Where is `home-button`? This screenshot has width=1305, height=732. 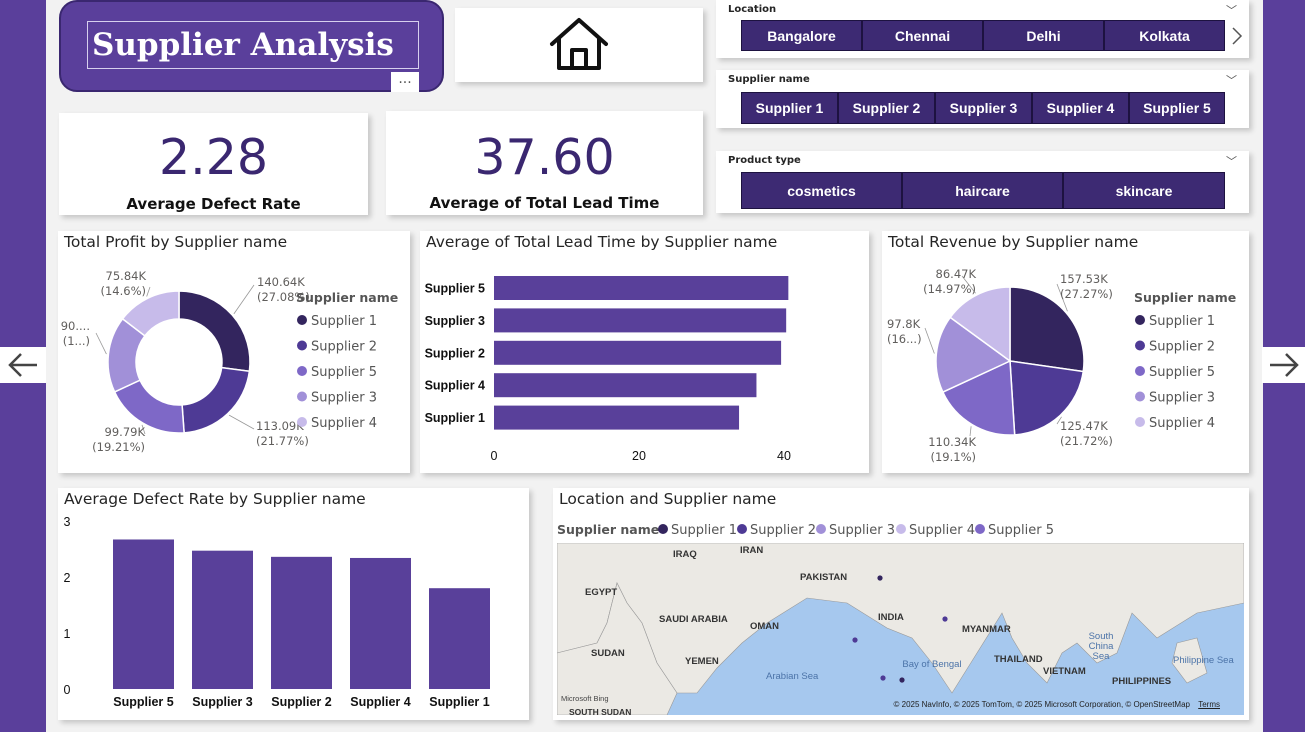
home-button is located at coordinates (579, 45).